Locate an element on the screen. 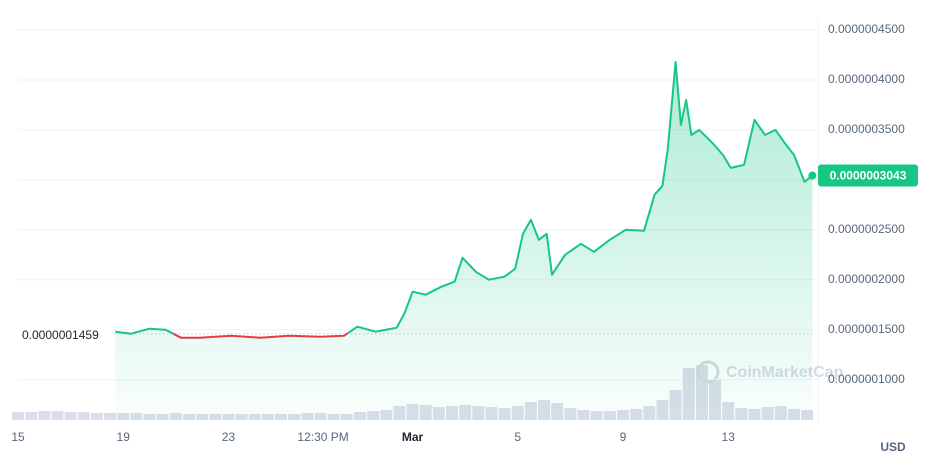 Image resolution: width=932 pixels, height=475 pixels. x-tick-label: 9 is located at coordinates (623, 437).